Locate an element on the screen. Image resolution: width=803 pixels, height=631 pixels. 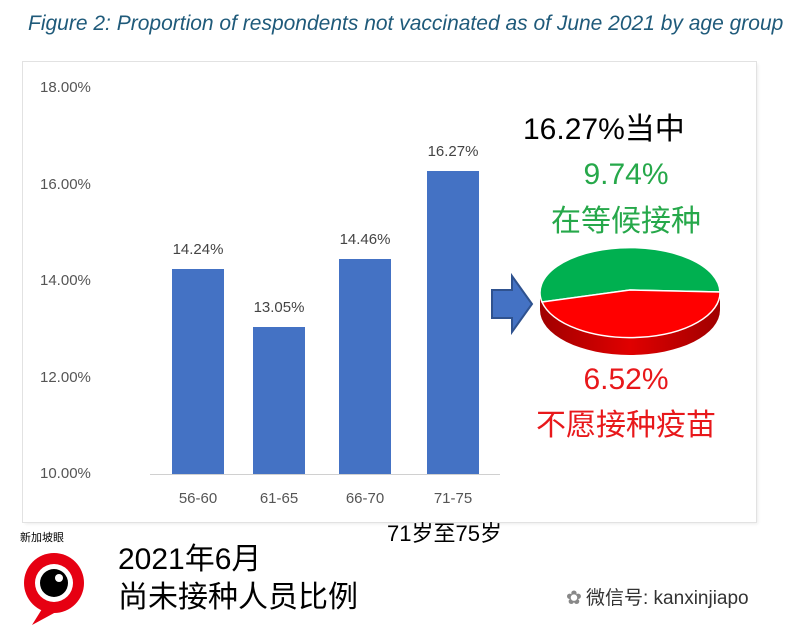
x-tick-label: 71-75 is located at coordinates (453, 498).